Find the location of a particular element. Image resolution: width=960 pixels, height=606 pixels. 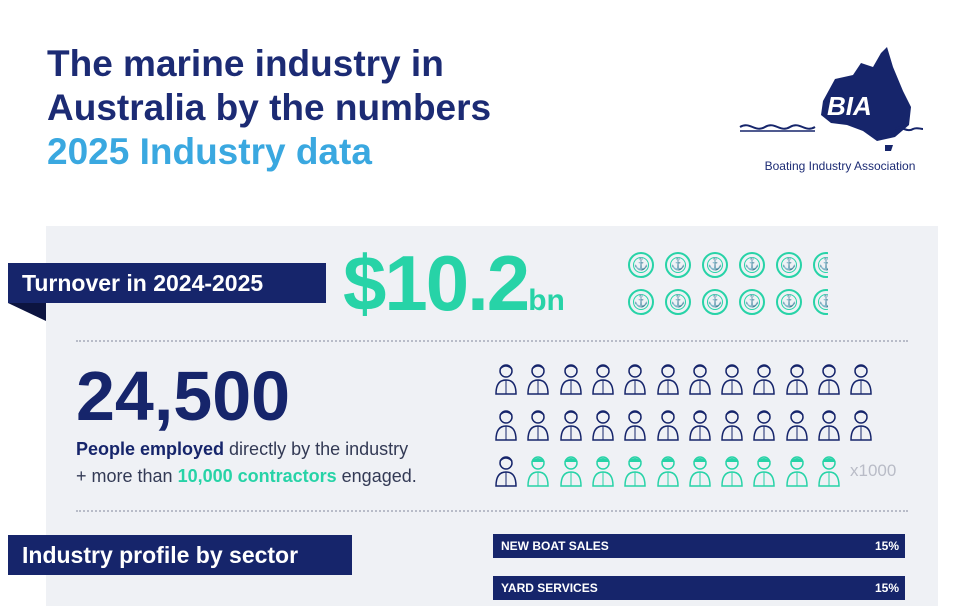

contractors-suffix: engaged. is located at coordinates (376, 476).